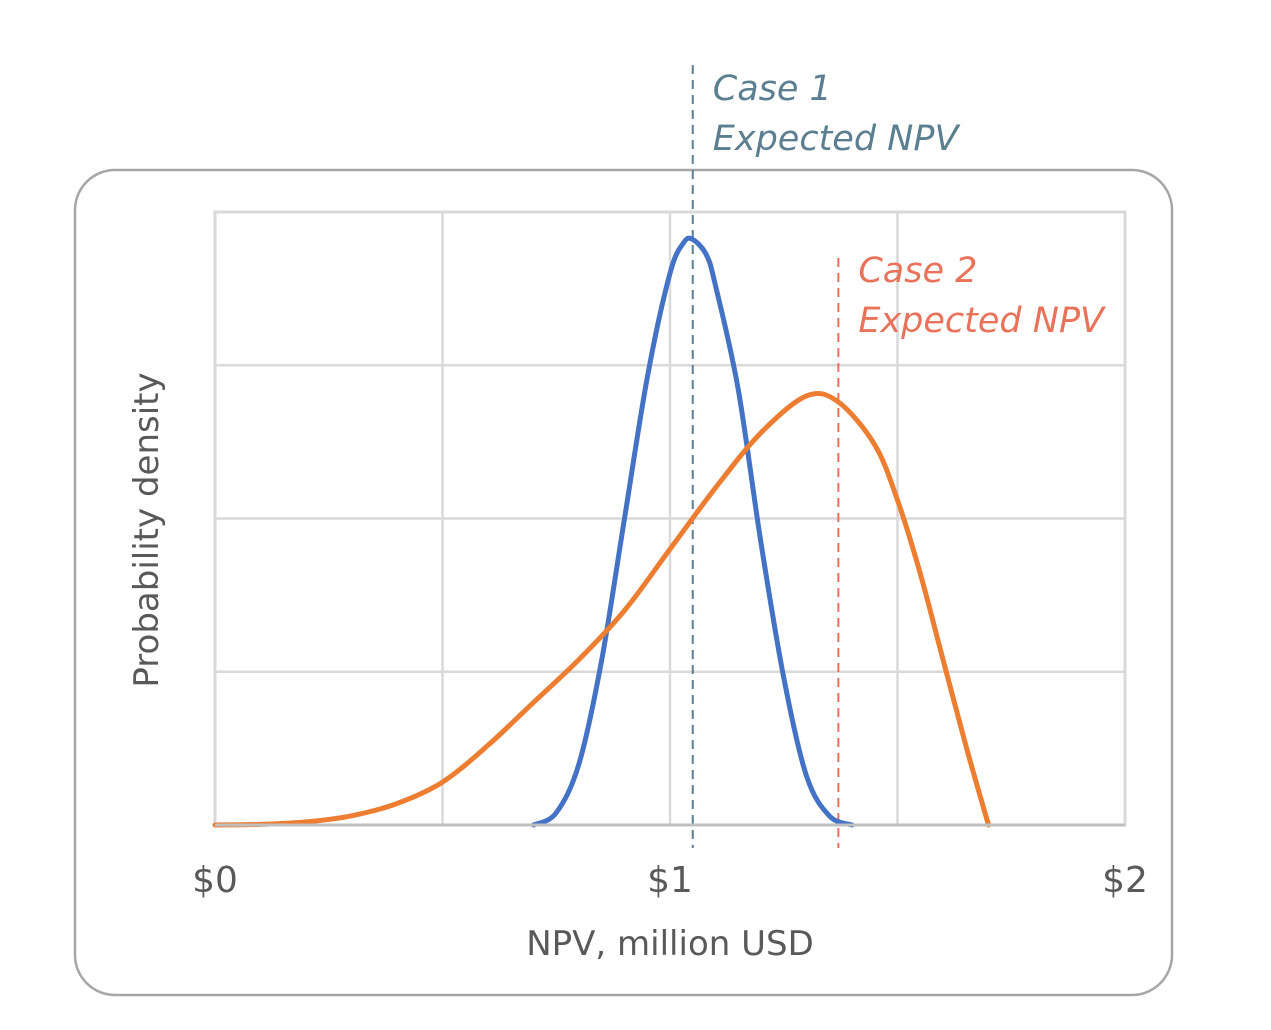 The image size is (1271, 1030). I want to click on case-1-label-line-2: Expected NPV, so click(837, 139).